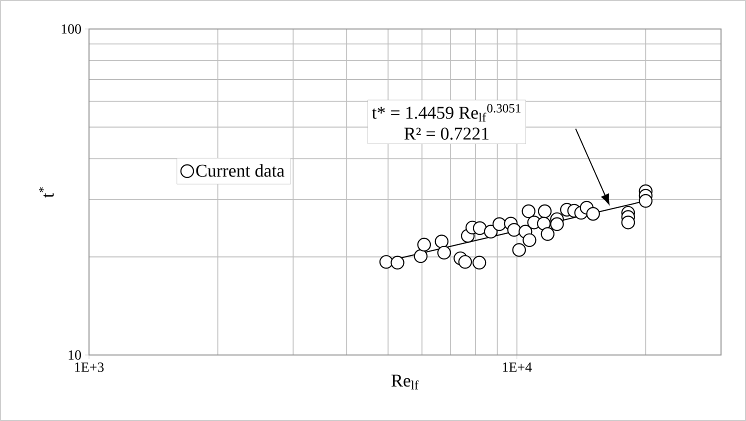 This screenshot has height=421, width=746. What do you see at coordinates (446, 113) in the screenshot?
I see `annotation: t* = 1.4459 Re$_{lf}$0.3051` at bounding box center [446, 113].